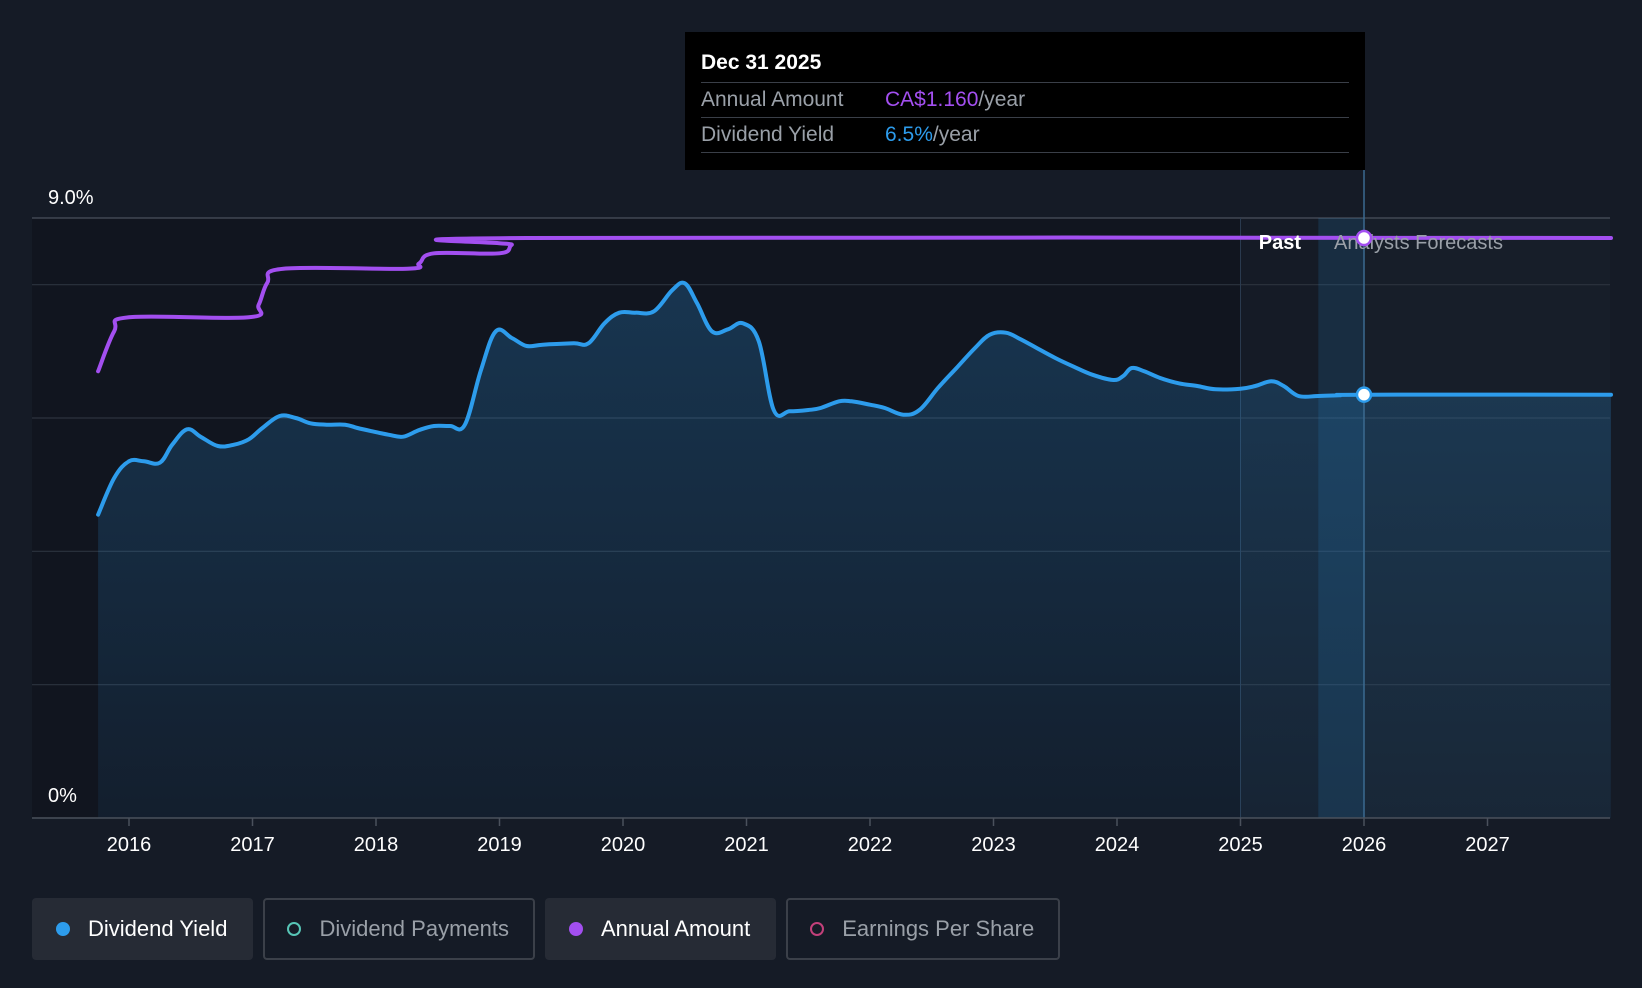  What do you see at coordinates (993, 845) in the screenshot?
I see `x-tick-label: 2023` at bounding box center [993, 845].